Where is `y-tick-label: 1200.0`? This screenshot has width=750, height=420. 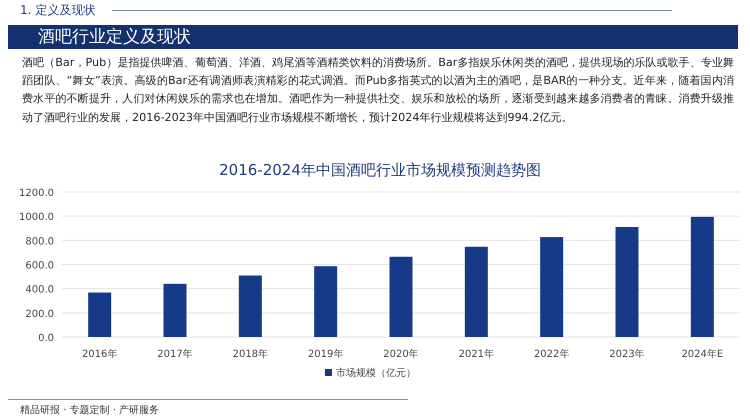 y-tick-label: 1200.0 is located at coordinates (36, 193).